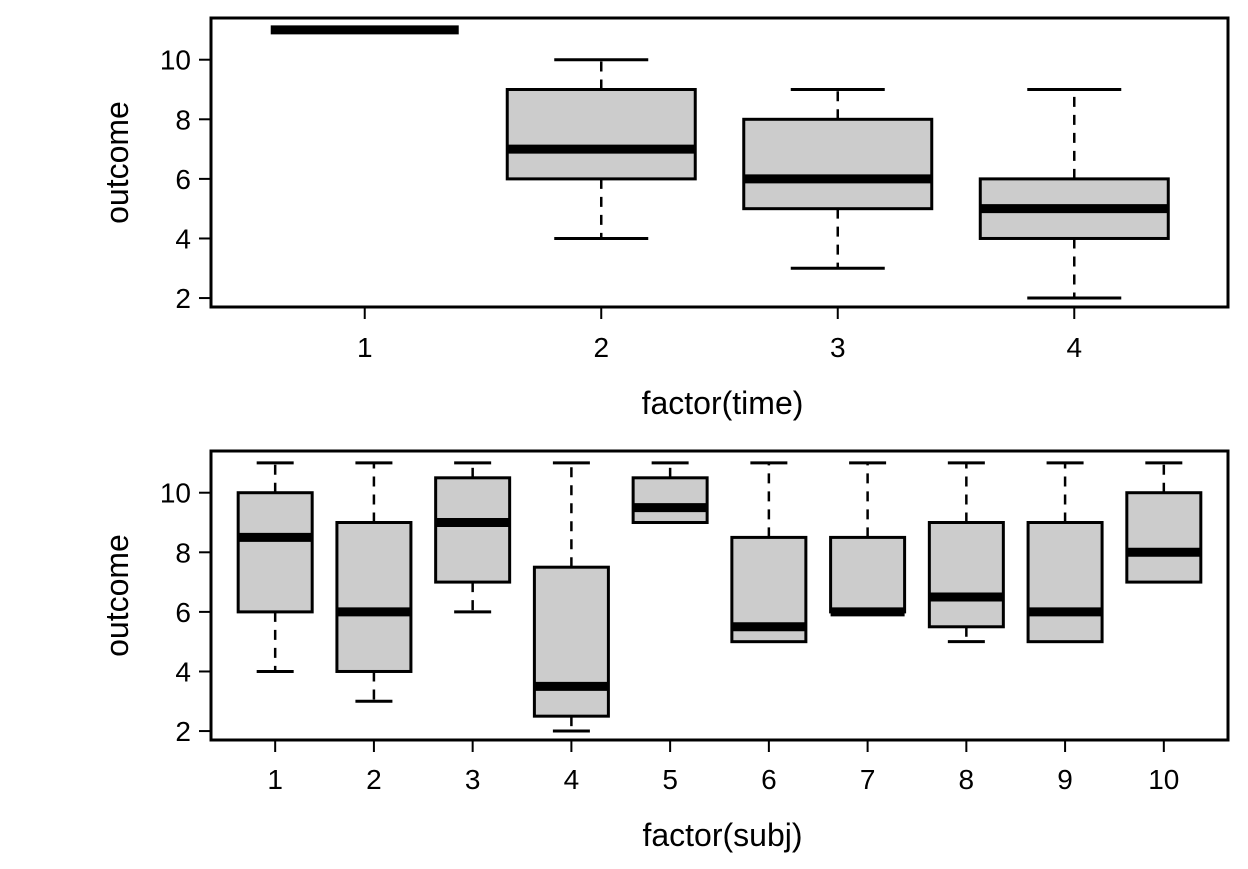 The image size is (1248, 869). Describe the element at coordinates (1163, 779) in the screenshot. I see `x-tick-label: 10` at that location.